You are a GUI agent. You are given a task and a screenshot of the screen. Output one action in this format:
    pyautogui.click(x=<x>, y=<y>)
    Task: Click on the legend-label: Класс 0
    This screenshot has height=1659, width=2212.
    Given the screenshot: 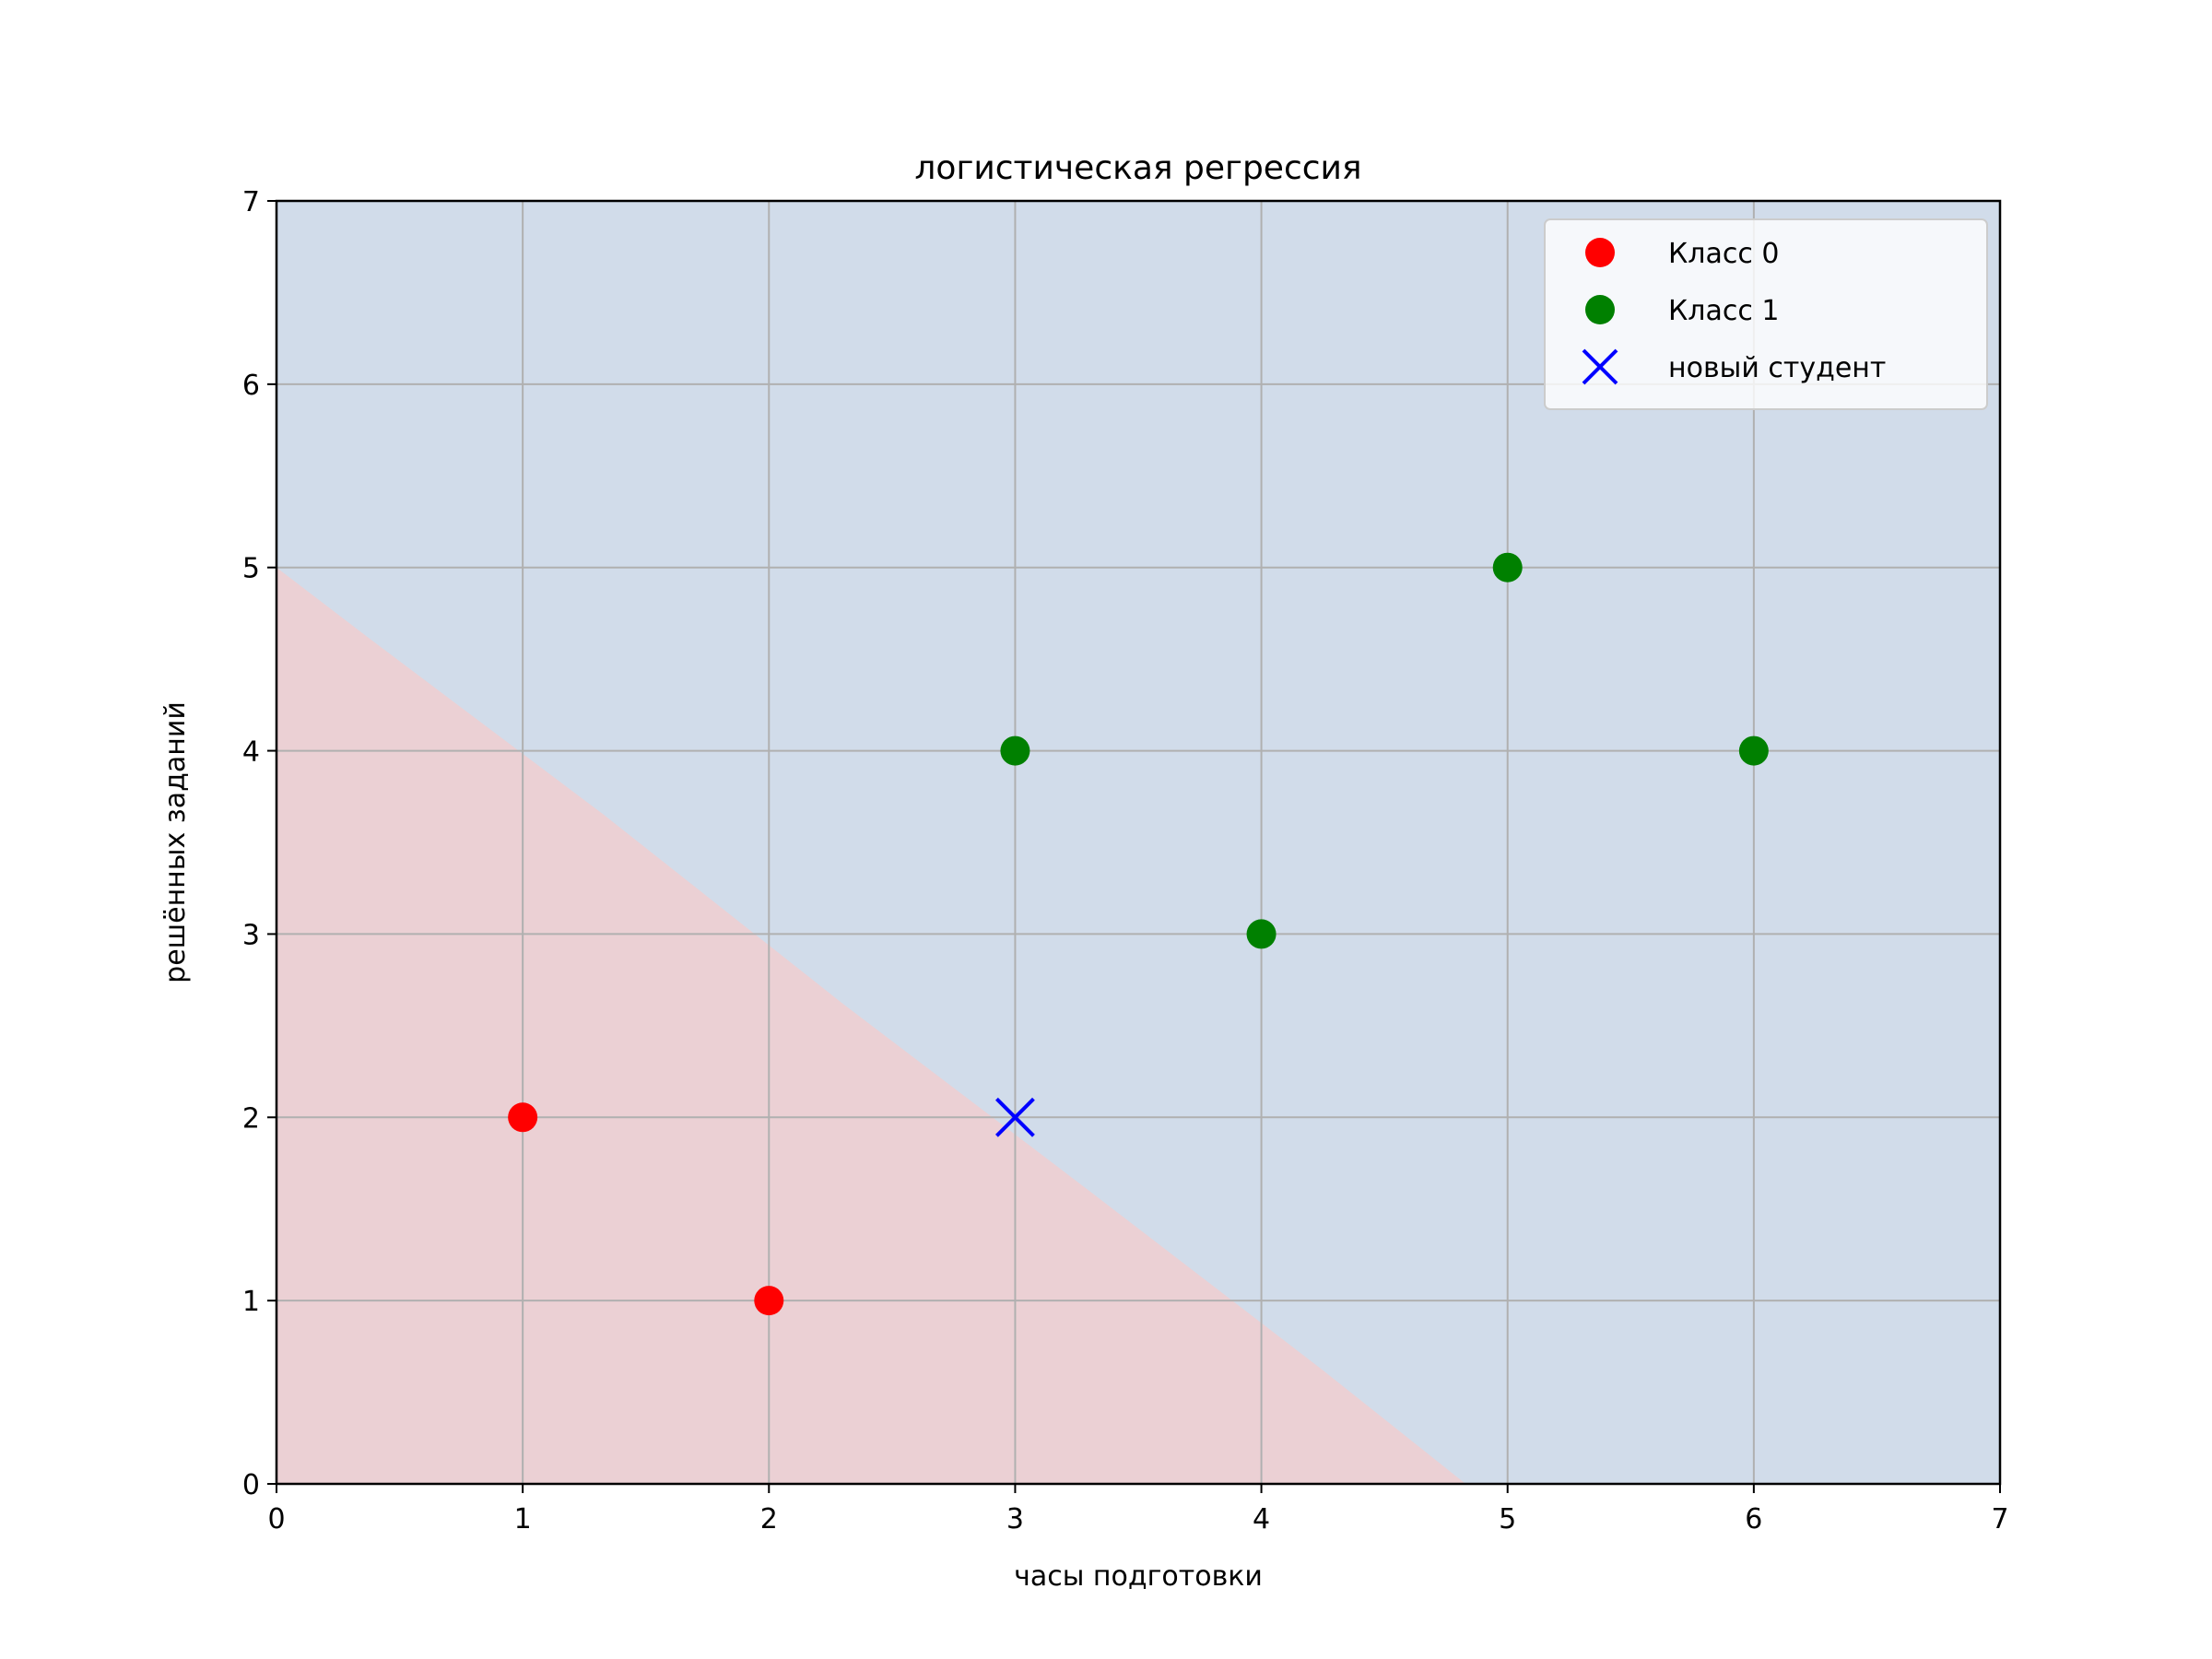 What is the action you would take?
    pyautogui.click(x=1723, y=254)
    